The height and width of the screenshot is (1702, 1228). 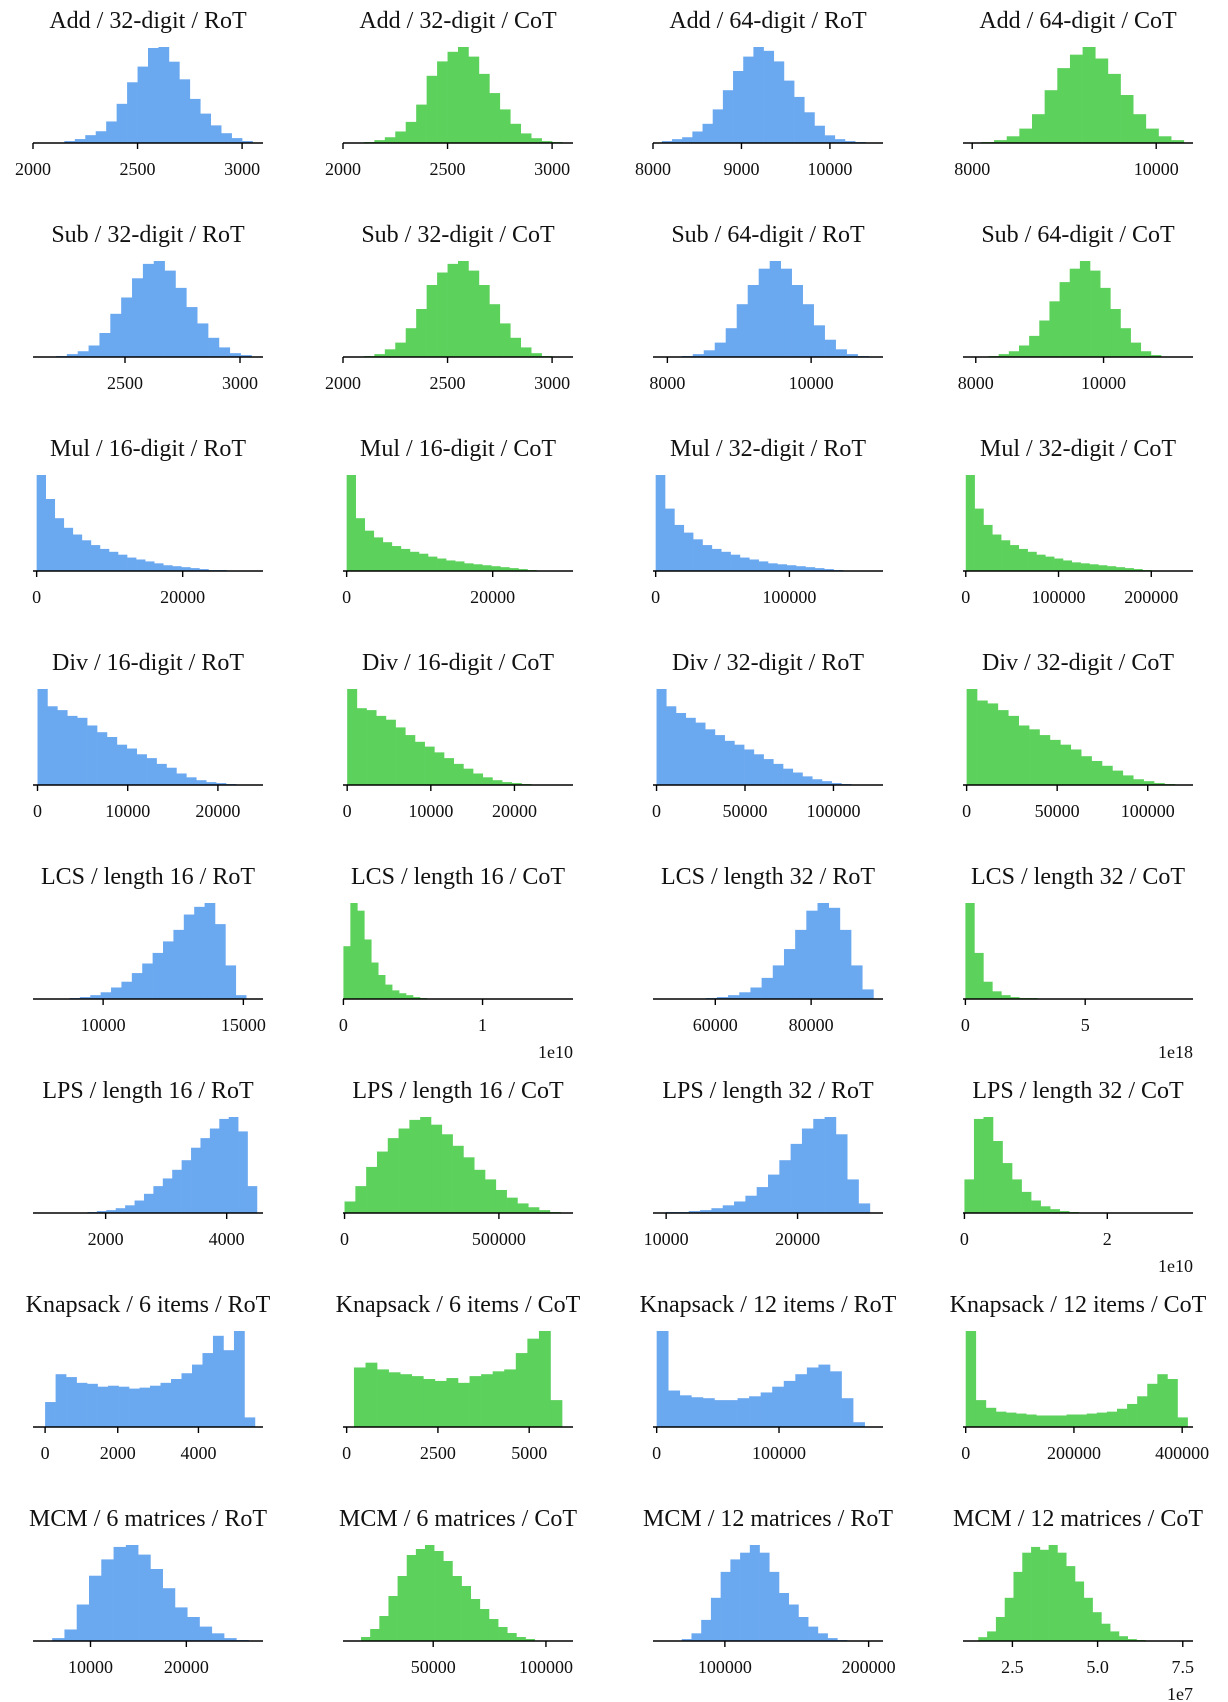 What do you see at coordinates (148, 449) in the screenshot?
I see `chart-title: Mul / 16-digit / RoT` at bounding box center [148, 449].